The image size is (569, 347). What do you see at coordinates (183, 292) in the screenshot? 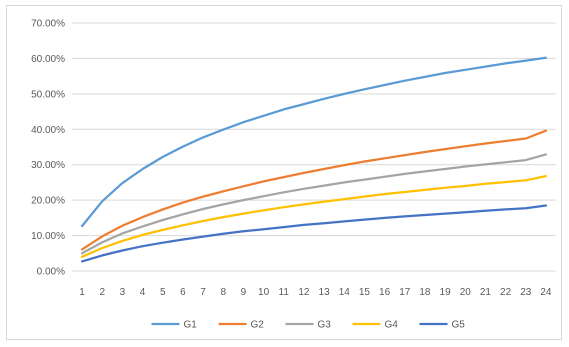
I see `x-tick-label: 6` at bounding box center [183, 292].